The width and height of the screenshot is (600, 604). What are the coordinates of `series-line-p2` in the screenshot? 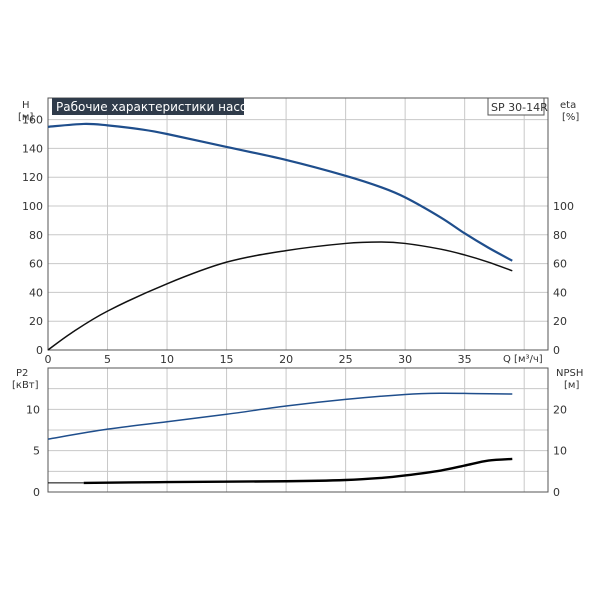 It's located at (280, 416).